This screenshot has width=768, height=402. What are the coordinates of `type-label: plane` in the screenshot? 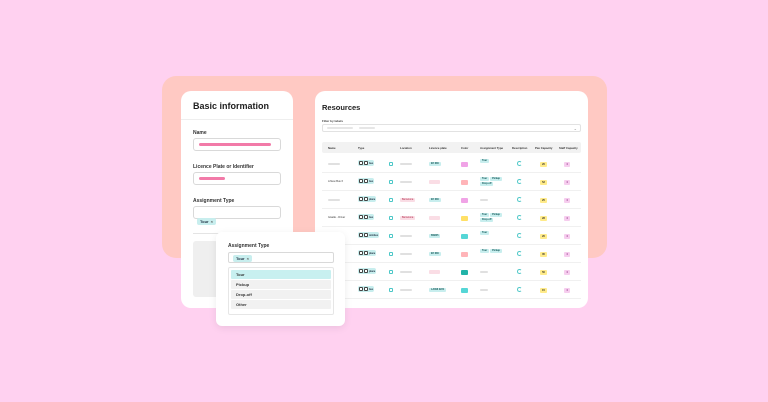 It's located at (372, 271).